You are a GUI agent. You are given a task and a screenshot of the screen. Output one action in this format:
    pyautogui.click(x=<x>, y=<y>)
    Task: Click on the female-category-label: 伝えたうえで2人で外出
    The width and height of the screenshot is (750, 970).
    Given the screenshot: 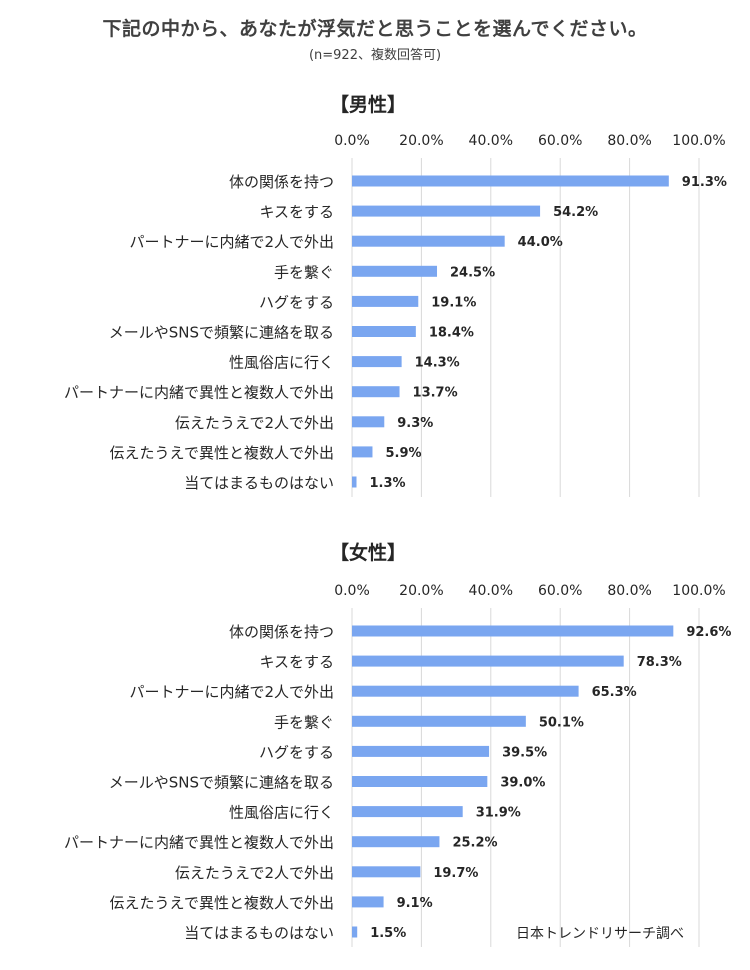 What is the action you would take?
    pyautogui.click(x=254, y=873)
    